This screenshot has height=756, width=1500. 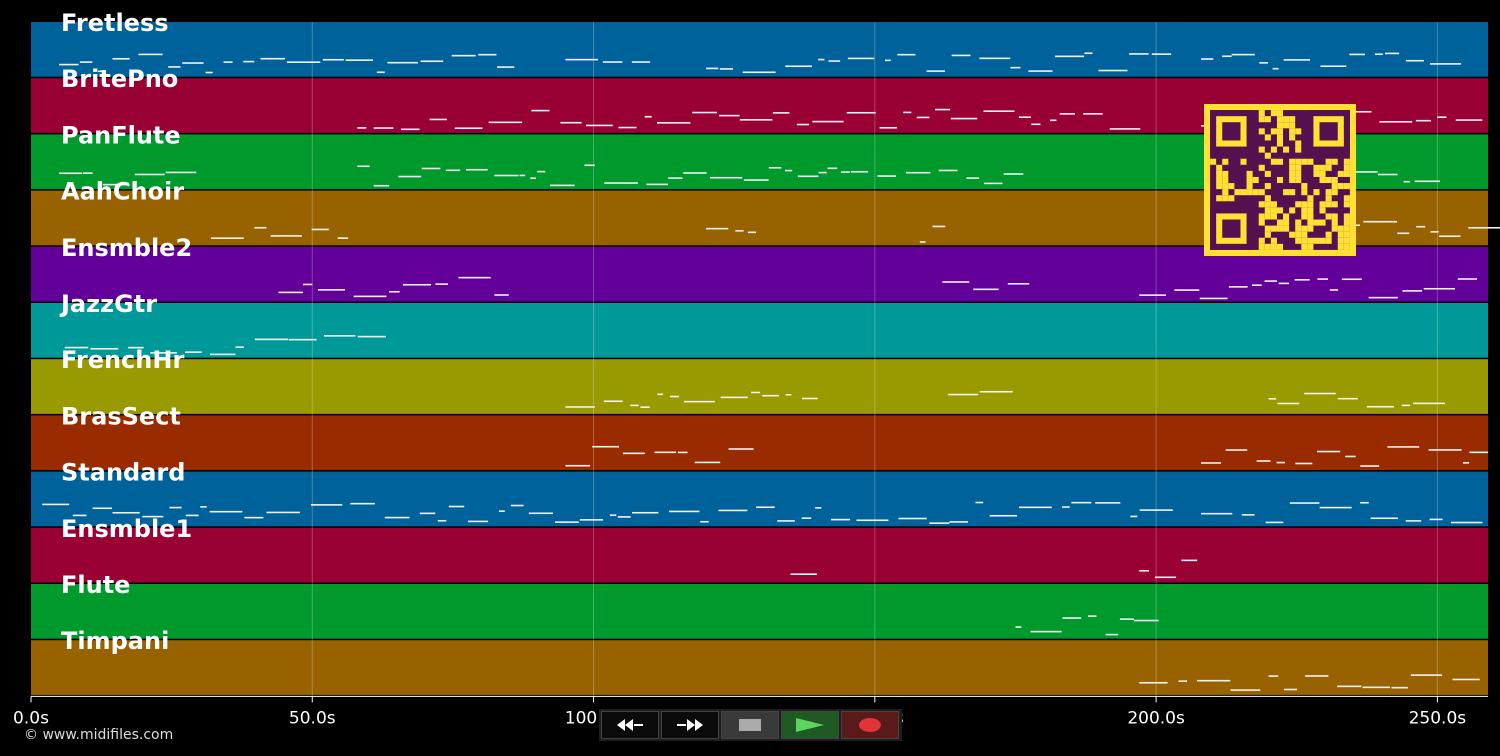 I want to click on time-tick-label: 50.0s, so click(x=312, y=718).